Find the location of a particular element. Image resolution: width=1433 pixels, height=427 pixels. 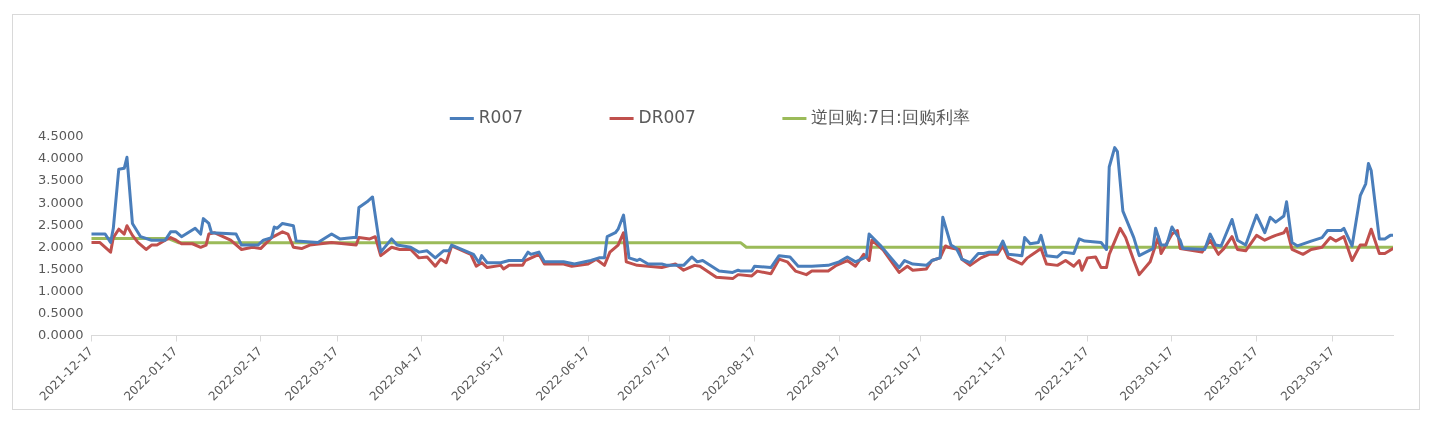

legend-label: 逆回购:7日:回购利率 is located at coordinates (890, 116).